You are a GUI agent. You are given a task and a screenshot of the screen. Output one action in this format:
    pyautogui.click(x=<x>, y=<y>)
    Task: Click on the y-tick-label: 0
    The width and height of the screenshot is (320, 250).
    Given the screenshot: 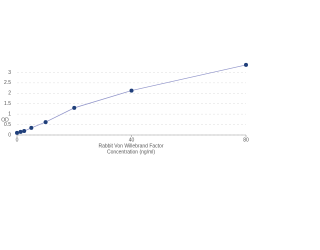 What is the action you would take?
    pyautogui.click(x=9, y=135)
    